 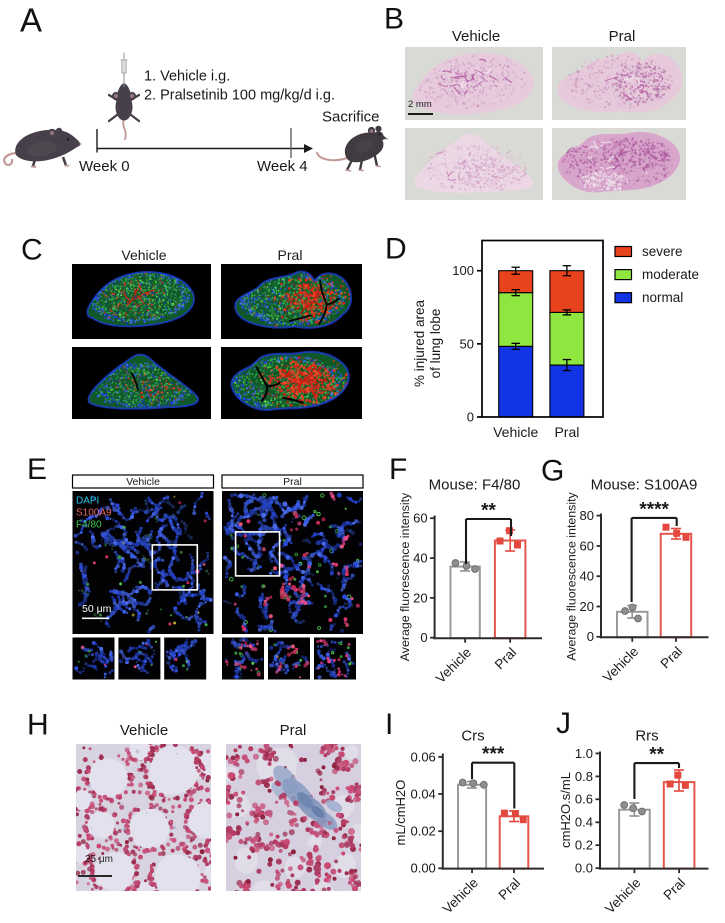 I want to click on svg-text: S100A9, so click(x=94, y=513).